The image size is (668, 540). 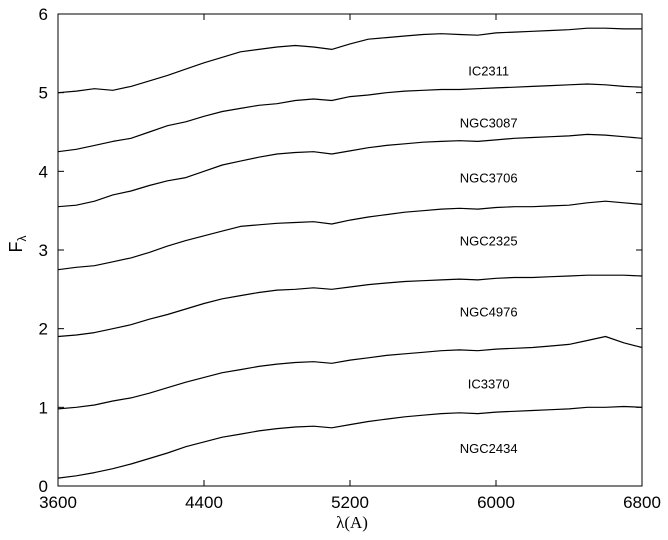 What do you see at coordinates (43, 14) in the screenshot?
I see `y-tick-label: 6` at bounding box center [43, 14].